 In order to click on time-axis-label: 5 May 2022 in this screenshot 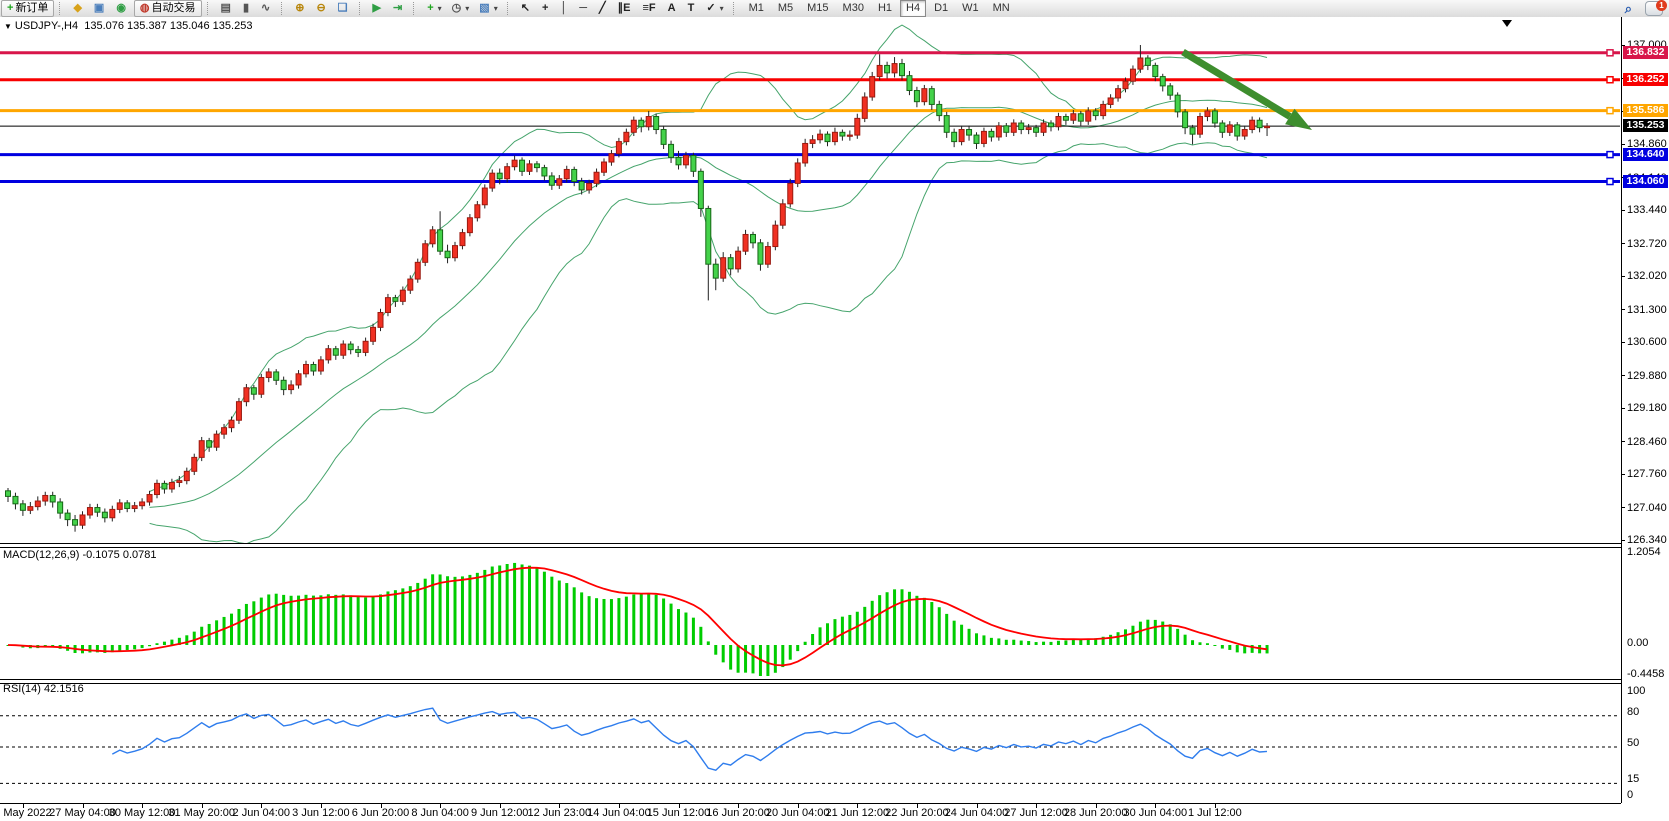, I will do `click(26, 813)`.